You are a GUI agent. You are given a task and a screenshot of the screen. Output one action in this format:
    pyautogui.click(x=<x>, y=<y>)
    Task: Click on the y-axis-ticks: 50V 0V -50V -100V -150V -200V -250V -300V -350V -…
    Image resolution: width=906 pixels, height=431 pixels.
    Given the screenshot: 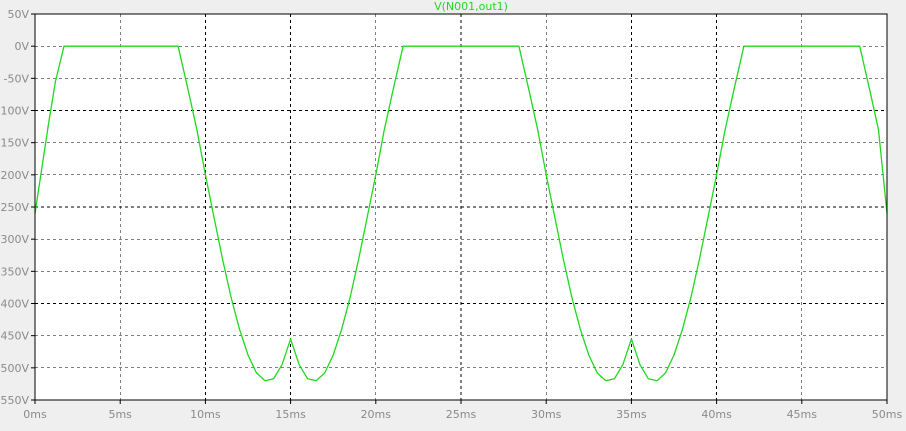 What is the action you would take?
    pyautogui.click(x=17, y=207)
    